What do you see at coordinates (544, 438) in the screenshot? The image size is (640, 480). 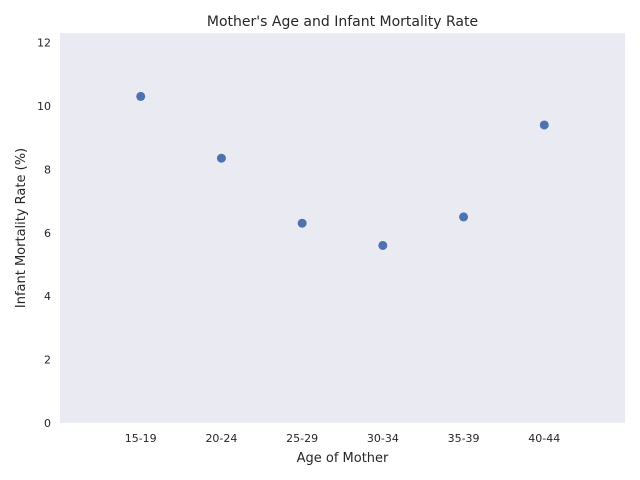 I see `x-tick-label: 40-44` at bounding box center [544, 438].